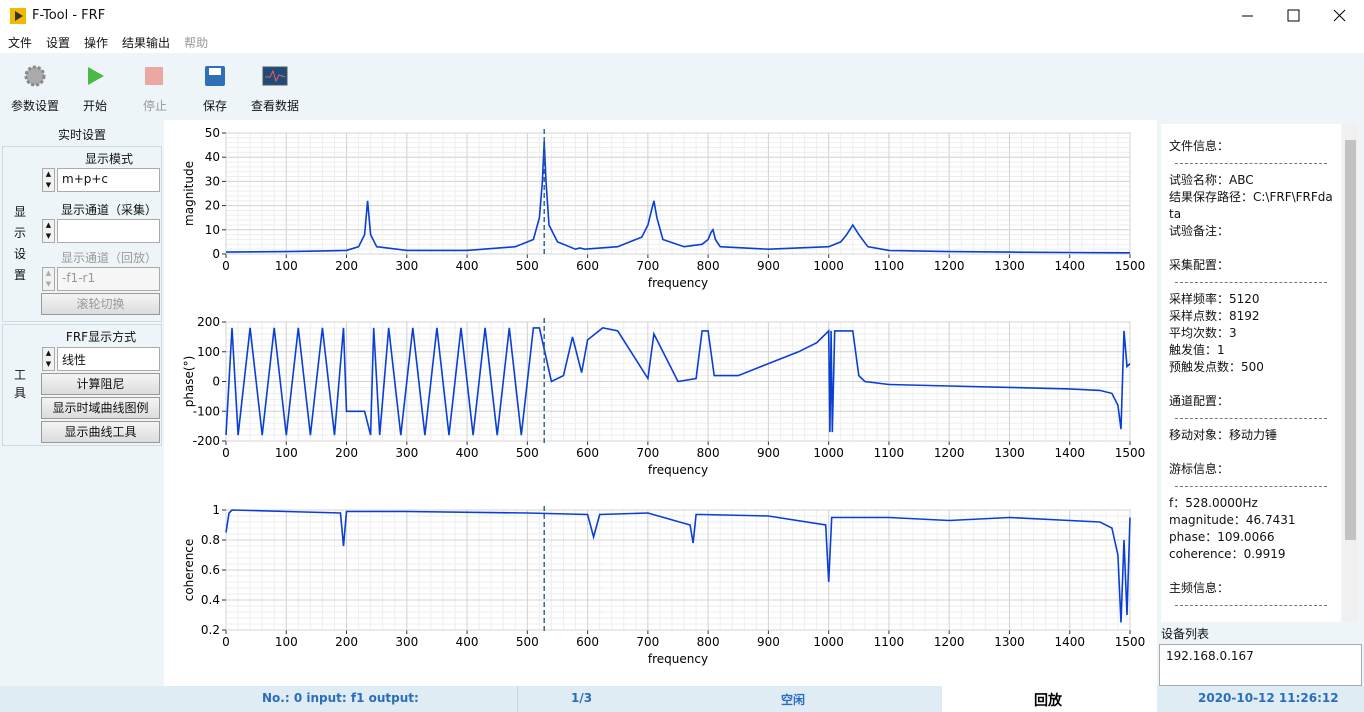 The image size is (1364, 712). What do you see at coordinates (214, 106) in the screenshot?
I see `tool-label: 保存` at bounding box center [214, 106].